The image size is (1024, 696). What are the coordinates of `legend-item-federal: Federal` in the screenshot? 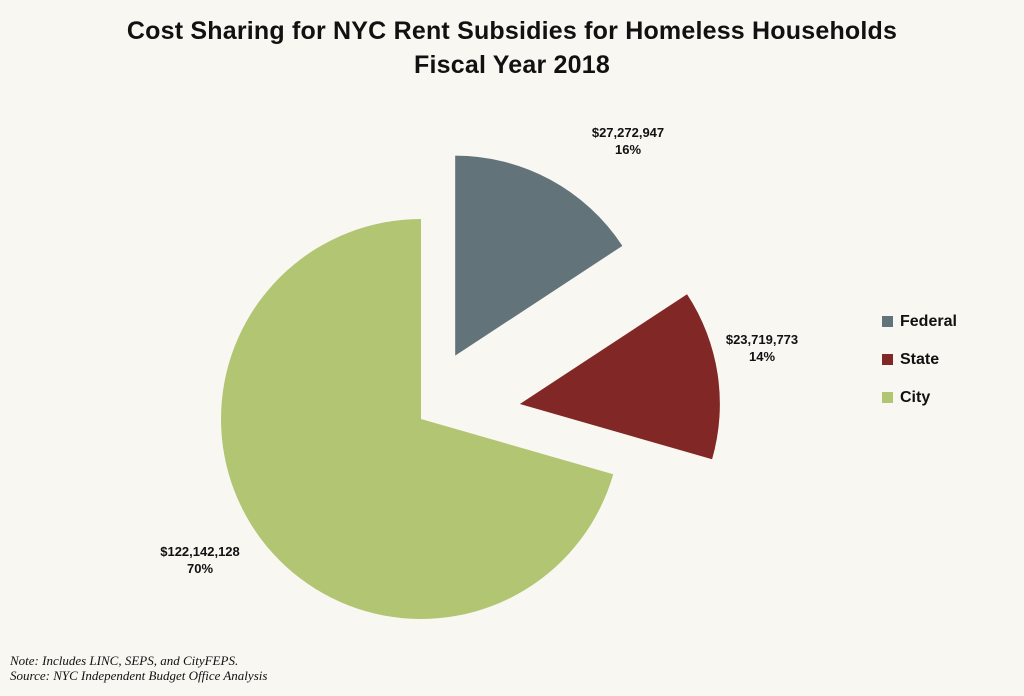 It's located at (919, 321).